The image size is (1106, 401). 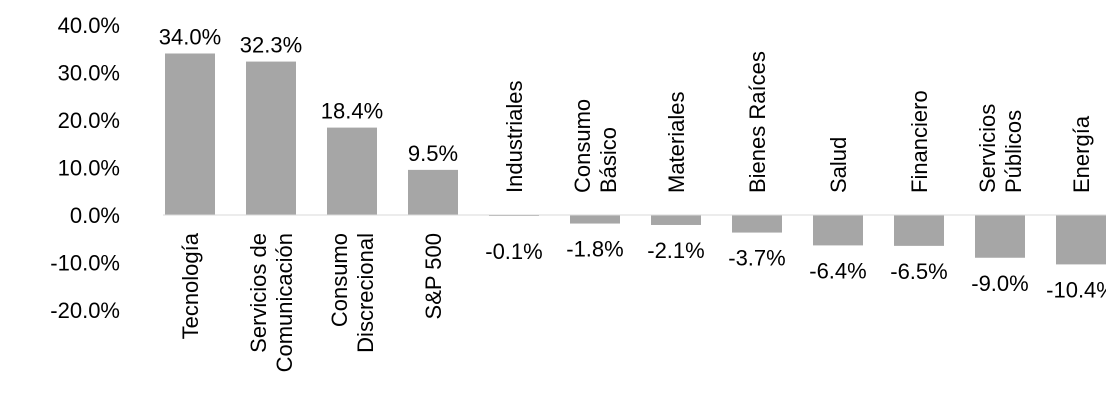 What do you see at coordinates (352, 111) in the screenshot?
I see `data-label-consumo-discrecional: 18.4%` at bounding box center [352, 111].